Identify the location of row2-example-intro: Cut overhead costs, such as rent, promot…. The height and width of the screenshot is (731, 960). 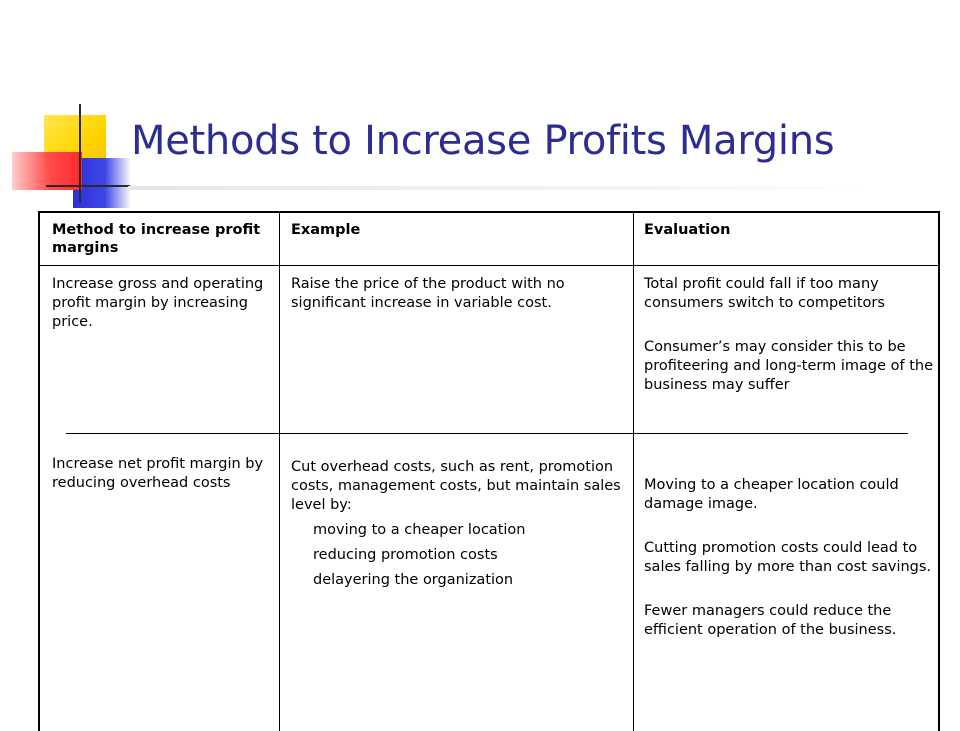
(456, 486).